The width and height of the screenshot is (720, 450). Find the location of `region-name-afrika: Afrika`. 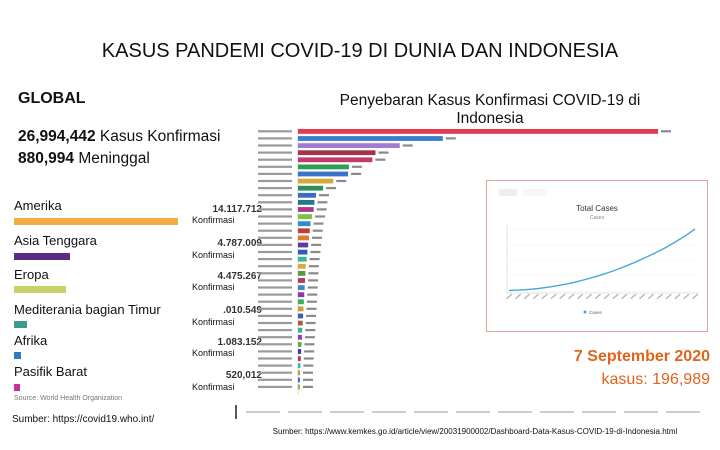

region-name-afrika: Afrika is located at coordinates (31, 340).